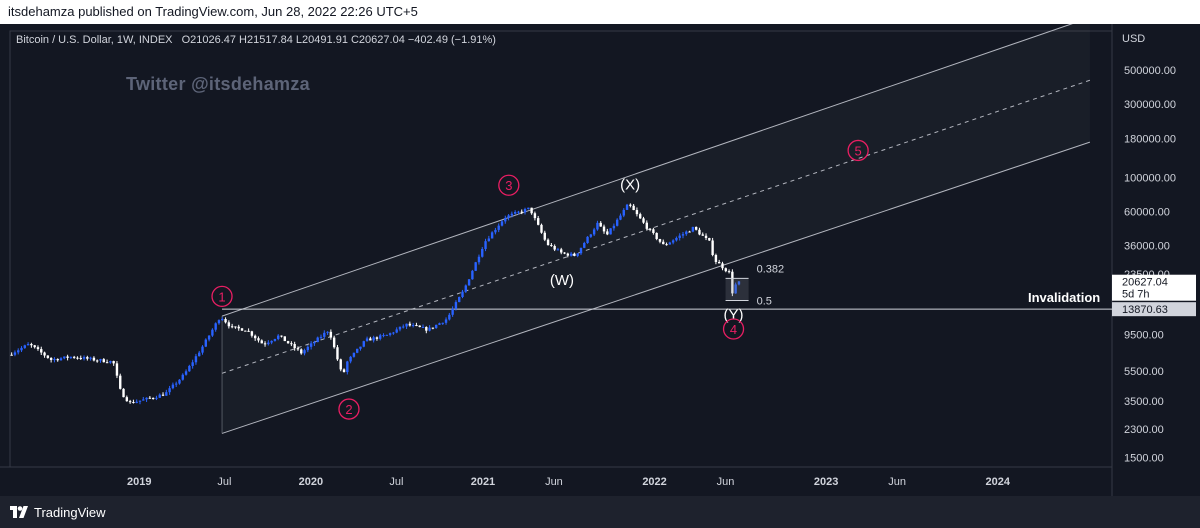 Image resolution: width=1200 pixels, height=528 pixels. Describe the element at coordinates (1144, 402) in the screenshot. I see `y-tick-label: 3500.00` at that location.